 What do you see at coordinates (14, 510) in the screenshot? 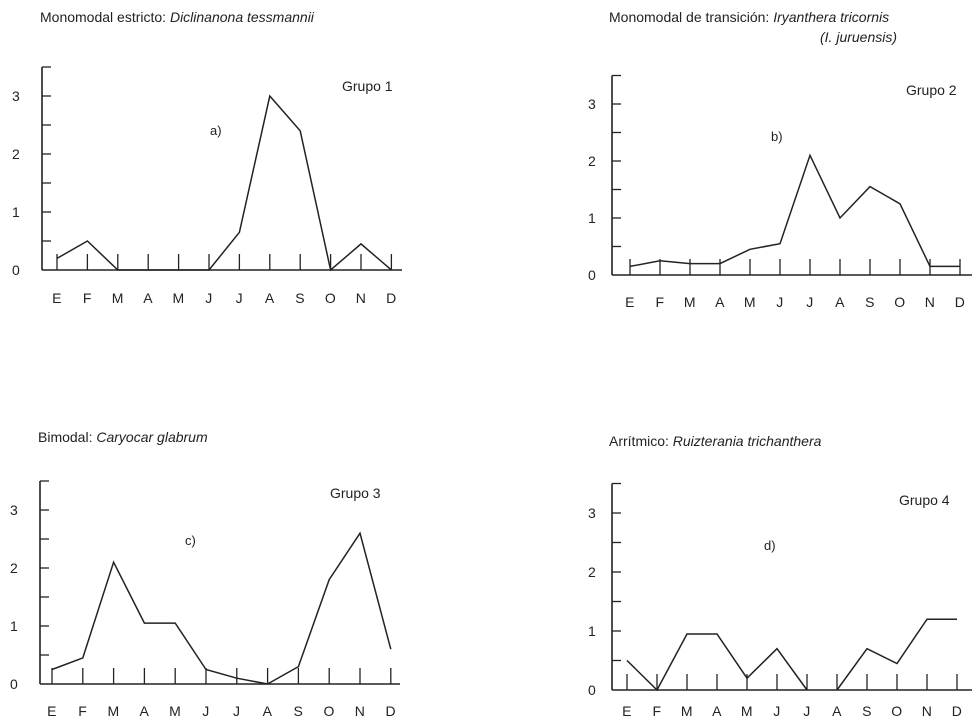
I see `y-tick-label-c: 3` at bounding box center [14, 510].